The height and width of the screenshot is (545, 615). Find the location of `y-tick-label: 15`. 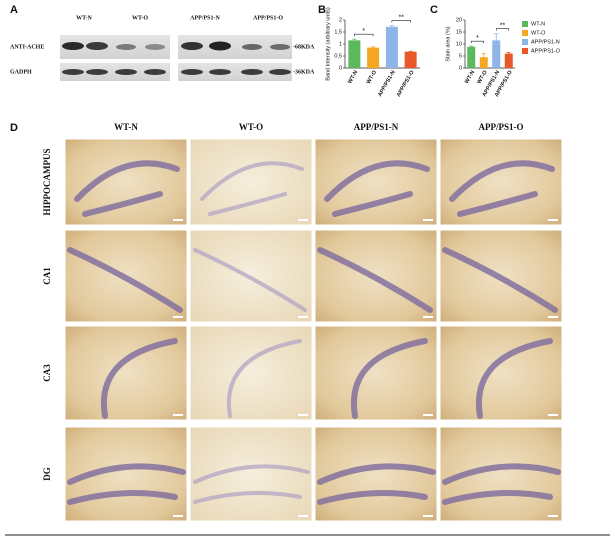

y-tick-label: 15 is located at coordinates (459, 32).